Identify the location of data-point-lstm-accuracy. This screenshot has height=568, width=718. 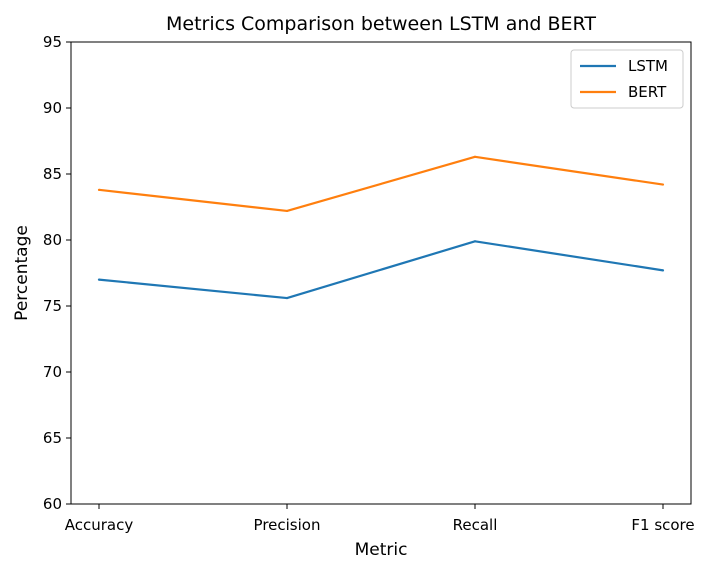
(99, 279).